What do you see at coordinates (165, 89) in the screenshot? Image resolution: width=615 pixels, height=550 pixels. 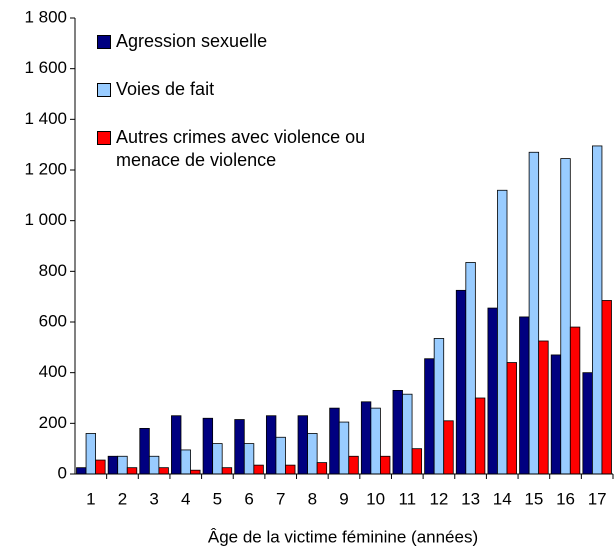 I see `legend-label: Voies de fait` at bounding box center [165, 89].